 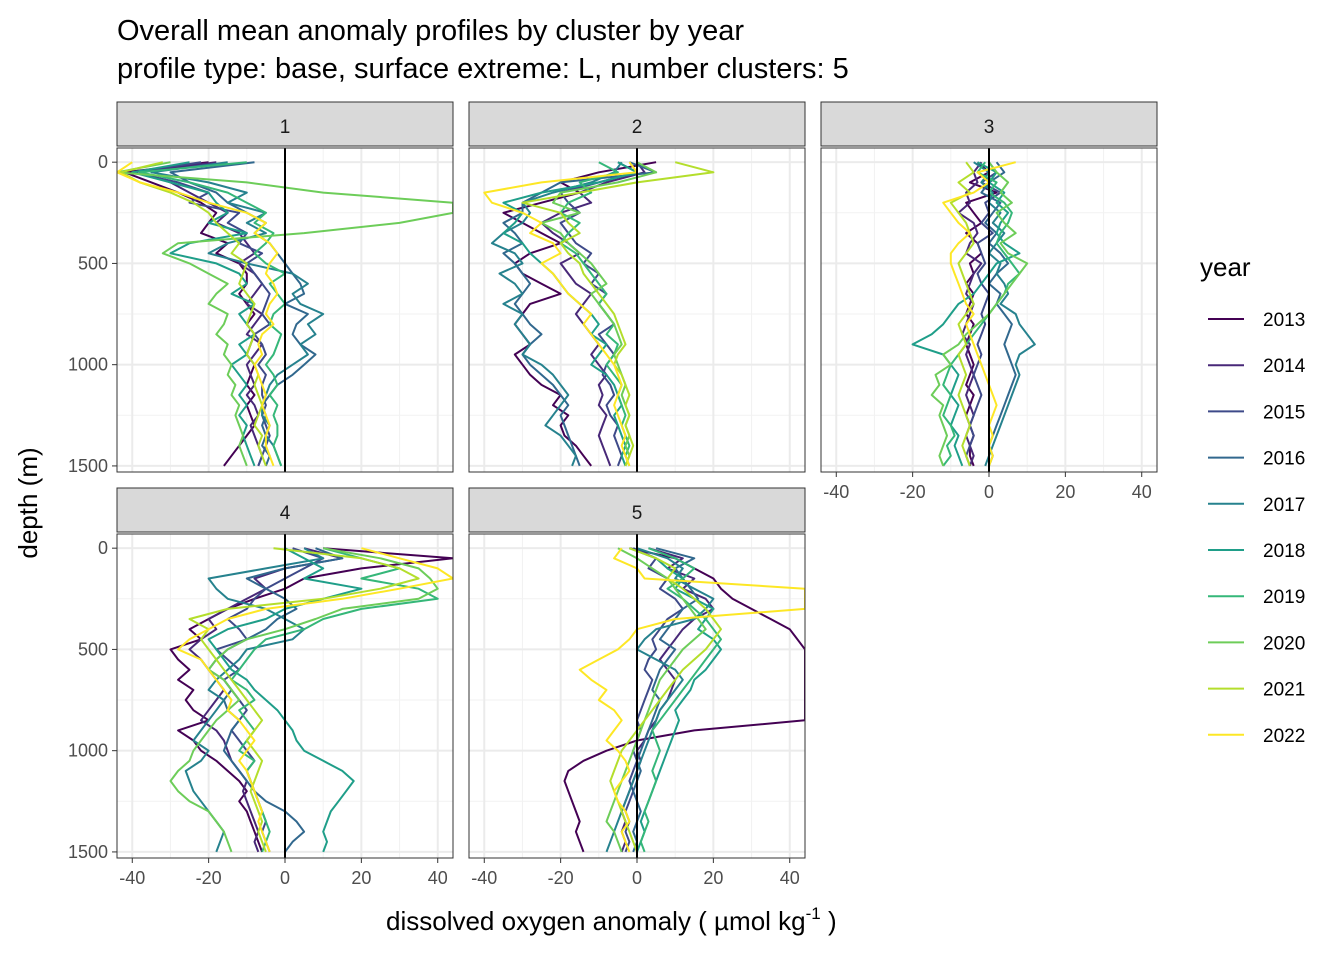 I want to click on facet-panel-2: 2, so click(x=637, y=287).